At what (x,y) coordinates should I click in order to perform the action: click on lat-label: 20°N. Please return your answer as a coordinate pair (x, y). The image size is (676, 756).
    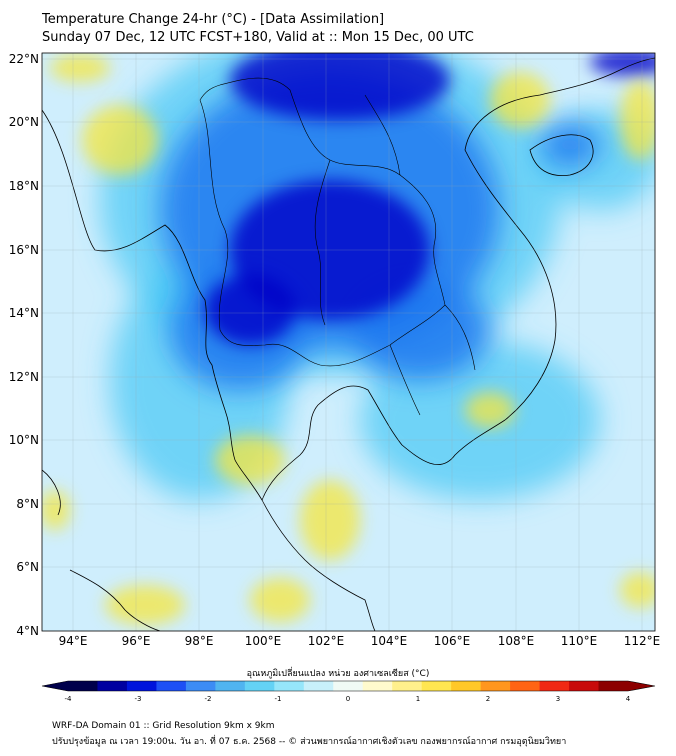
    Looking at the image, I should click on (24, 122).